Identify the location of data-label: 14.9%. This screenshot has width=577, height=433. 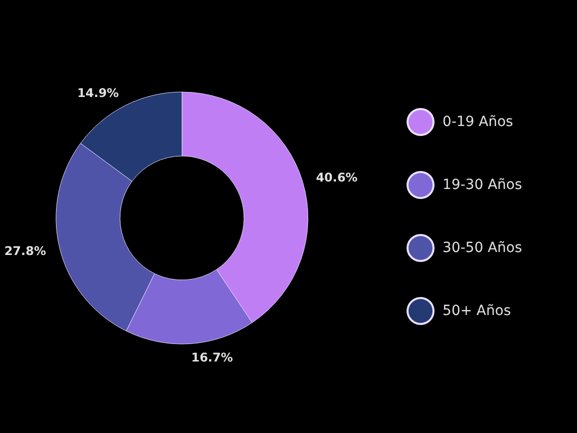
(98, 93).